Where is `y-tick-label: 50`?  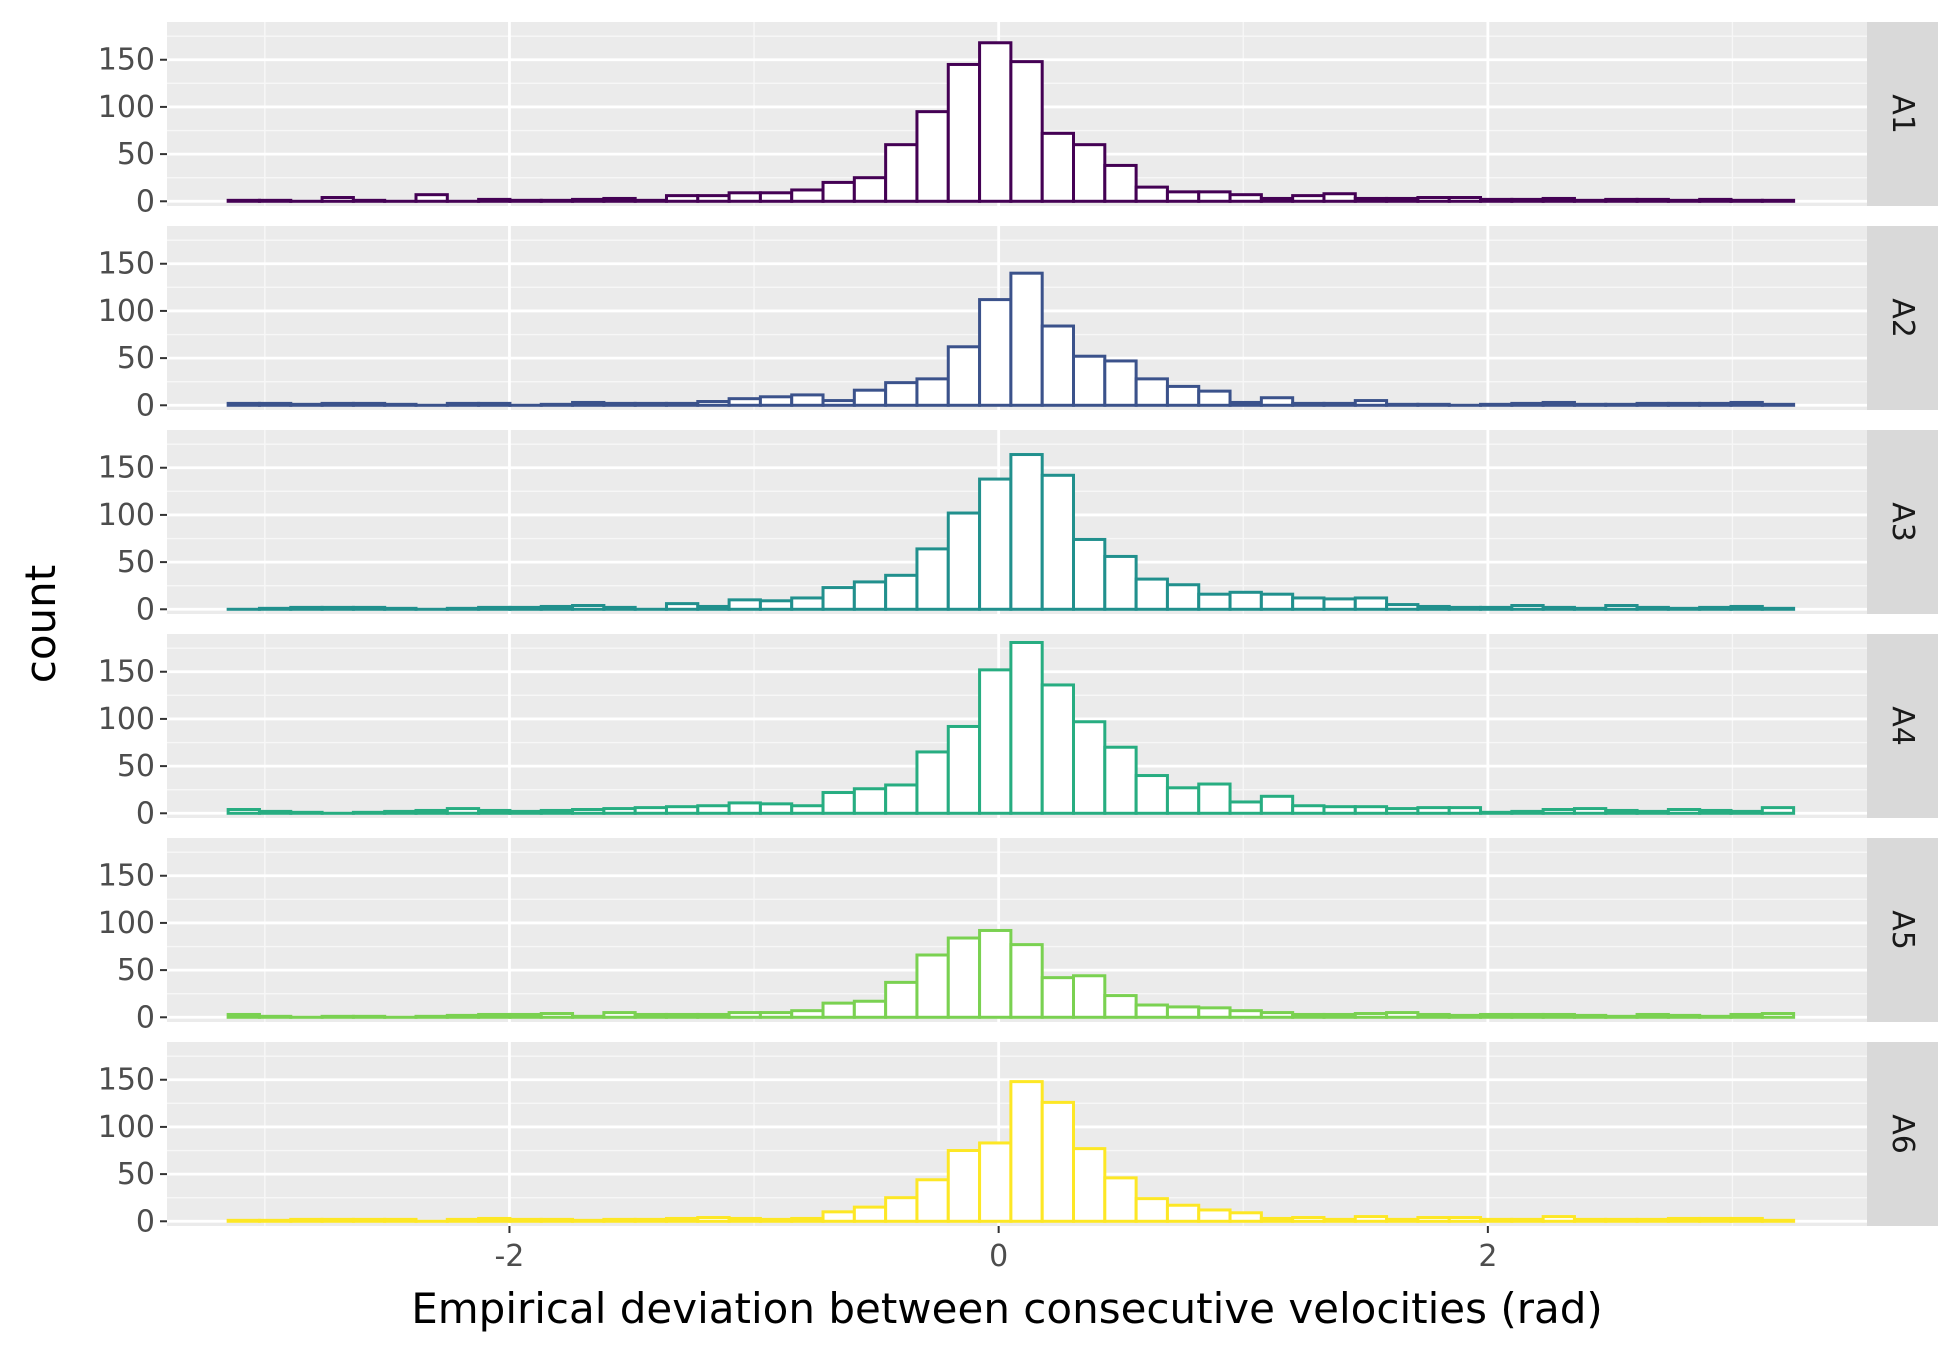 y-tick-label: 50 is located at coordinates (136, 970).